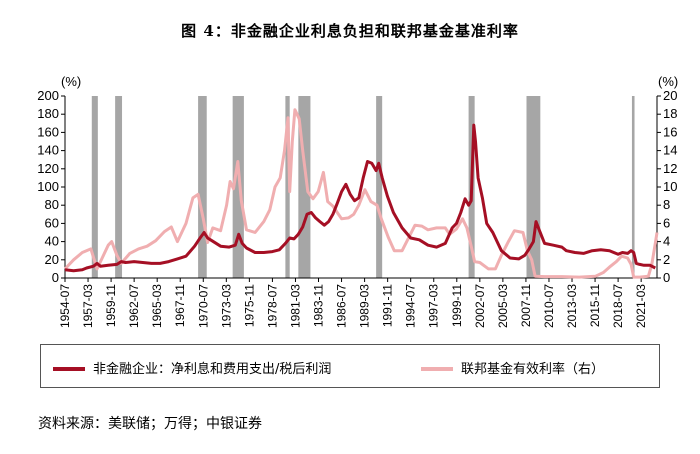  I want to click on x-tick-label: 1994-07, so click(411, 306).